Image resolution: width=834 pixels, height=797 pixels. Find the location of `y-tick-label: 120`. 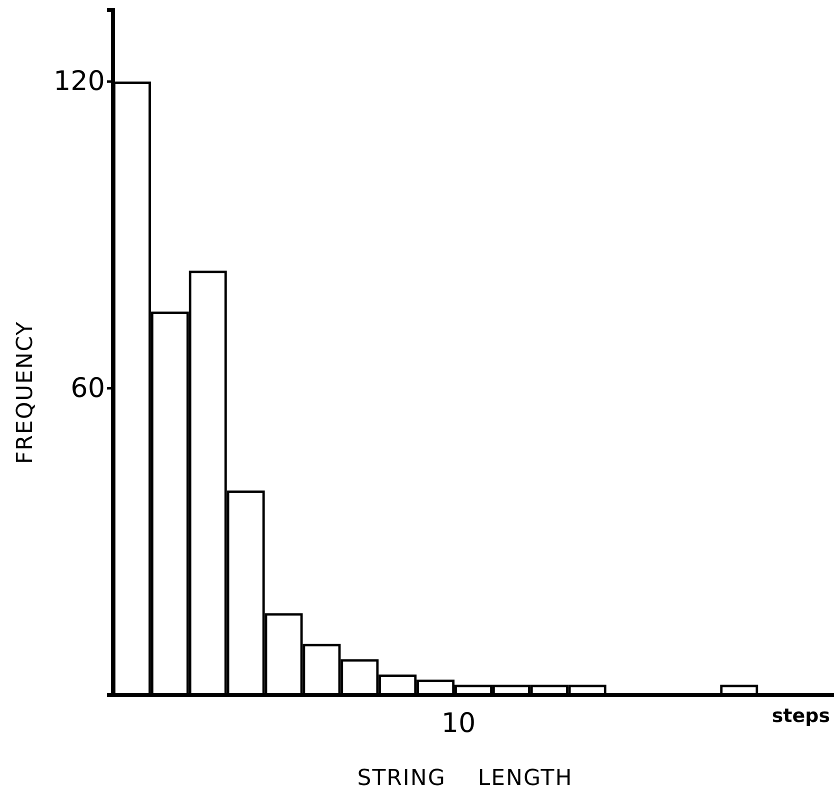

y-tick-label: 120 is located at coordinates (79, 82).